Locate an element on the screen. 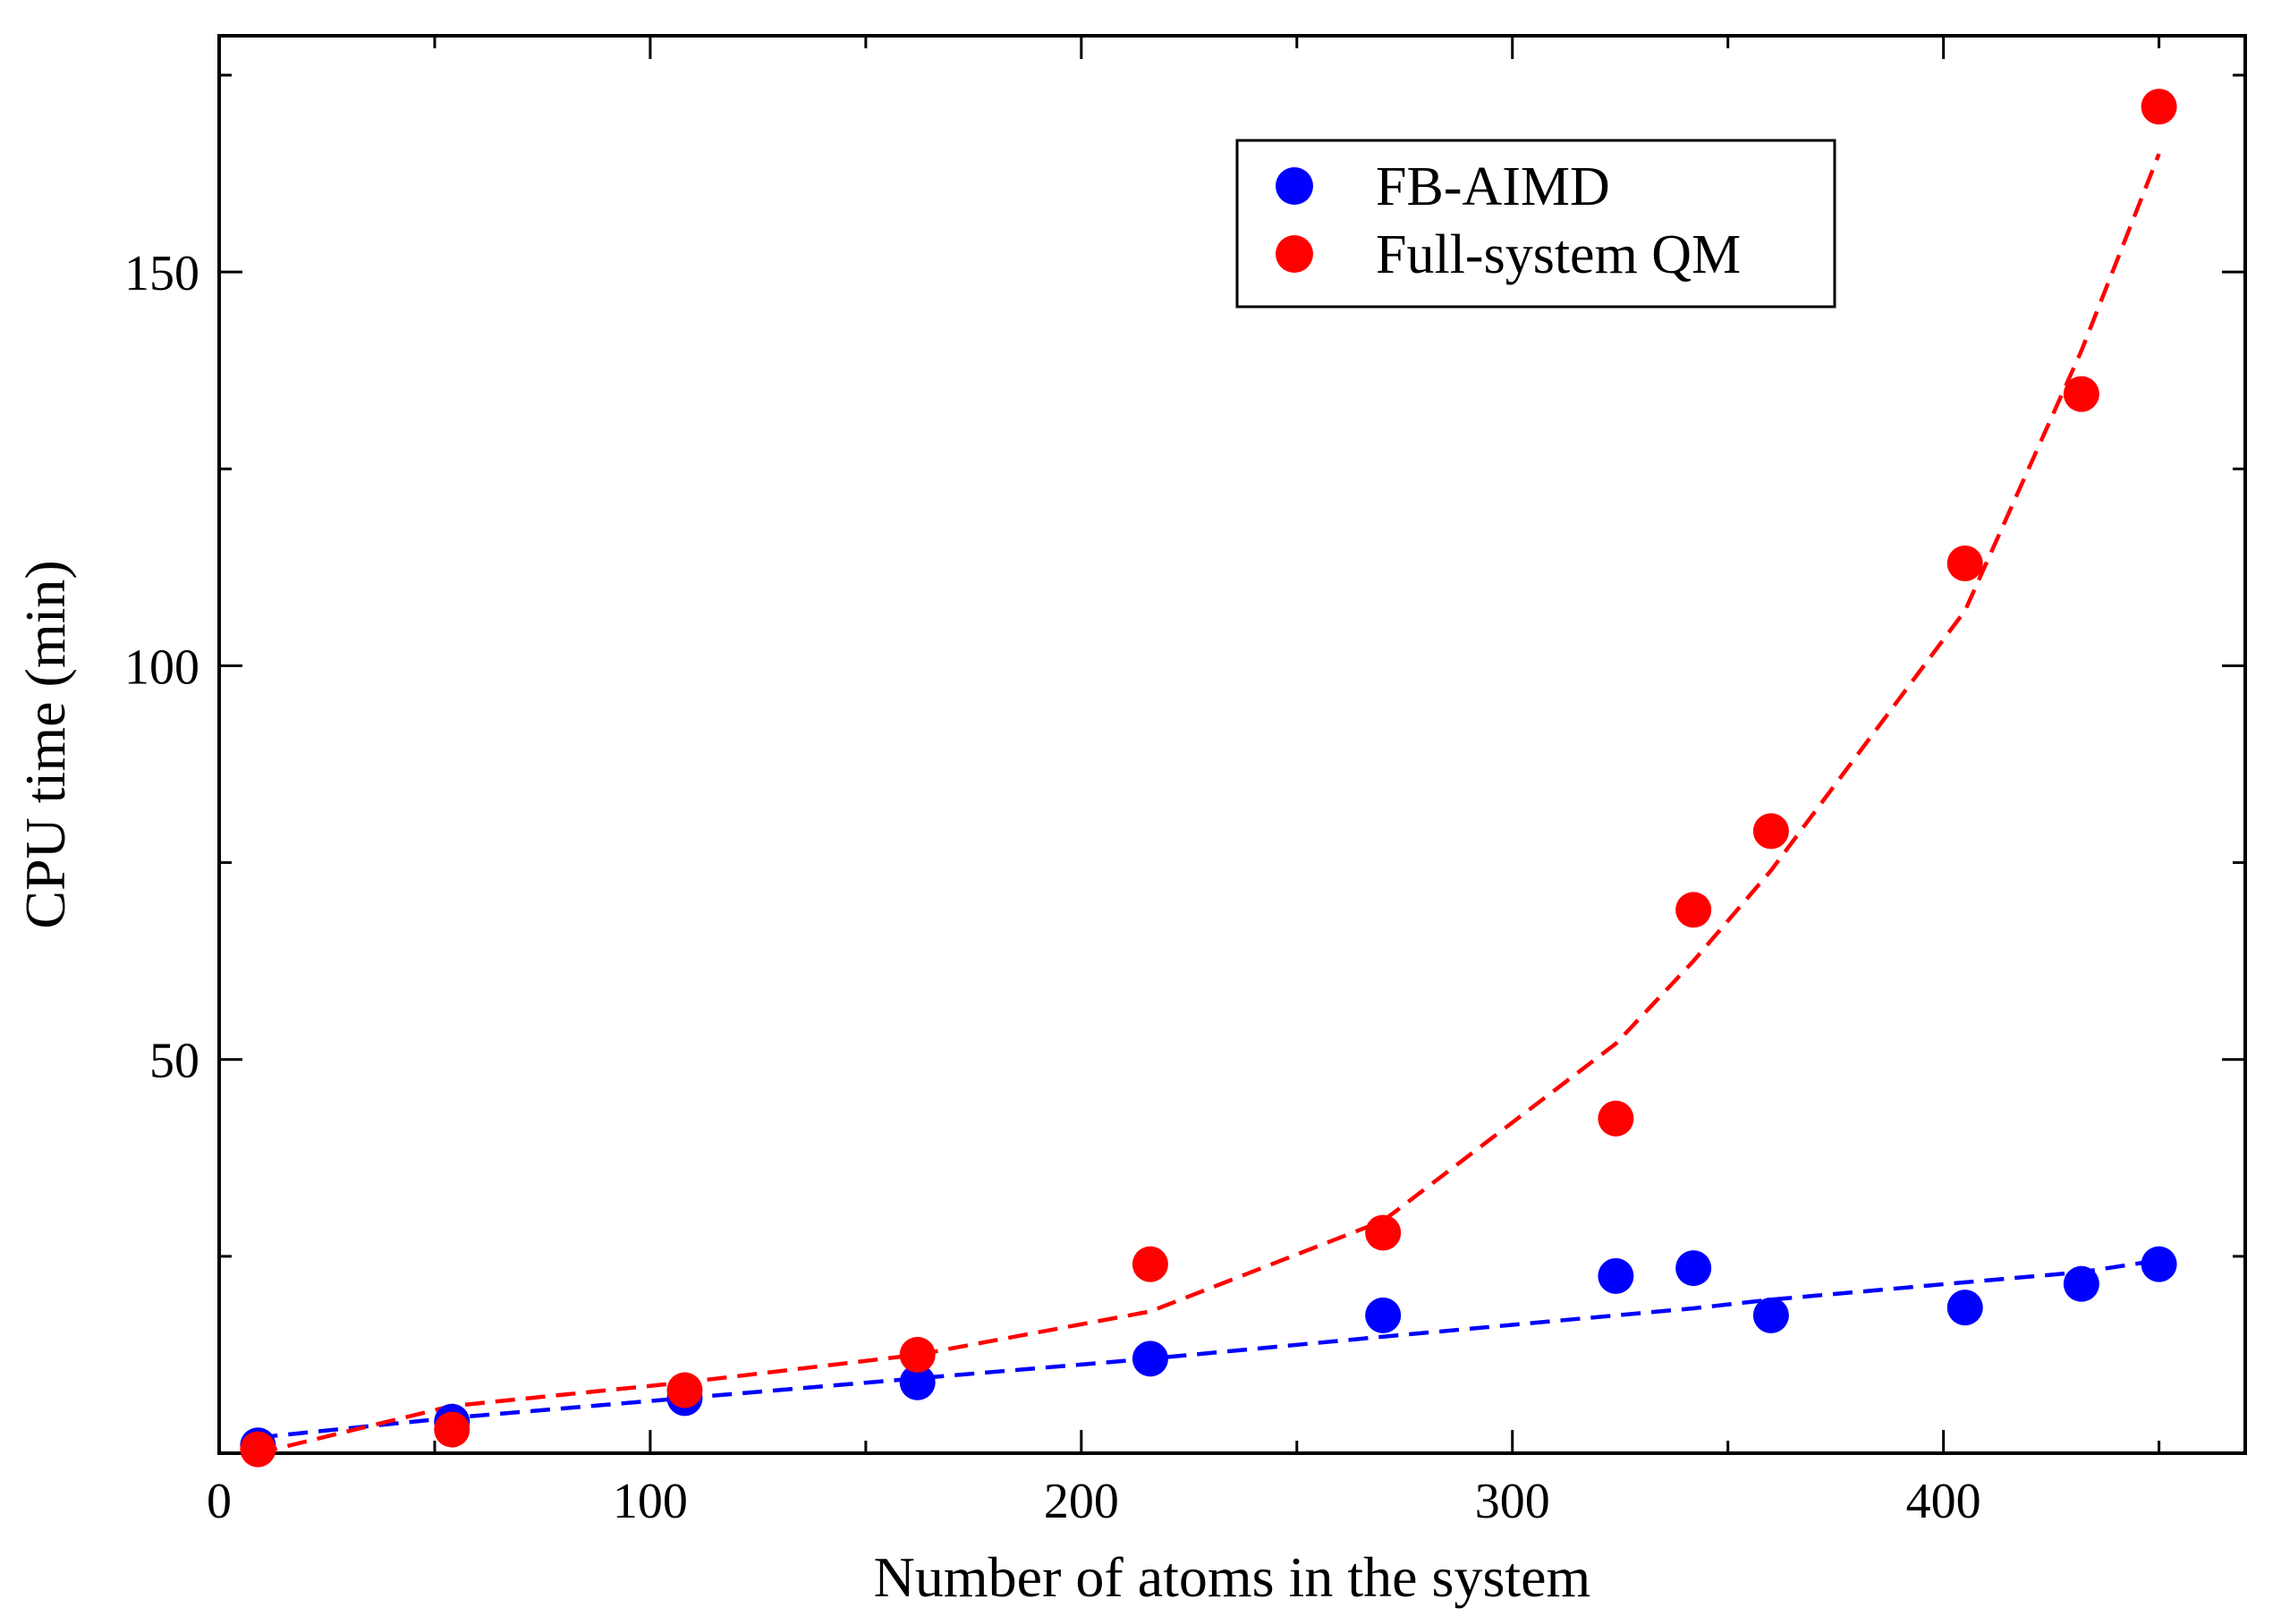 The height and width of the screenshot is (1624, 2281). x-tick-label: 200 is located at coordinates (1081, 1501).